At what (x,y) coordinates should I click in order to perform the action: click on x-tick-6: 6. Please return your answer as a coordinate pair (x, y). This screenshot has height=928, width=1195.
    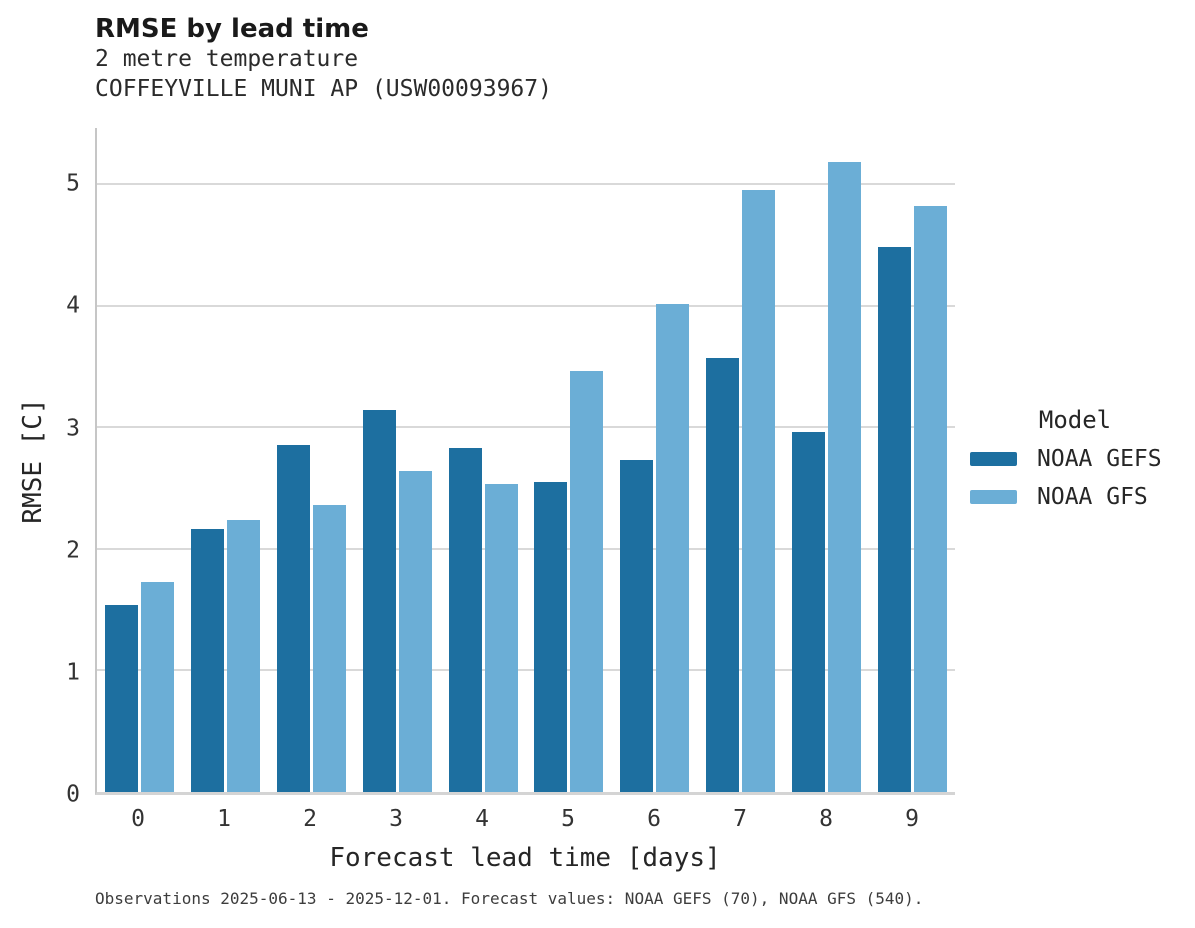
    Looking at the image, I should click on (654, 819).